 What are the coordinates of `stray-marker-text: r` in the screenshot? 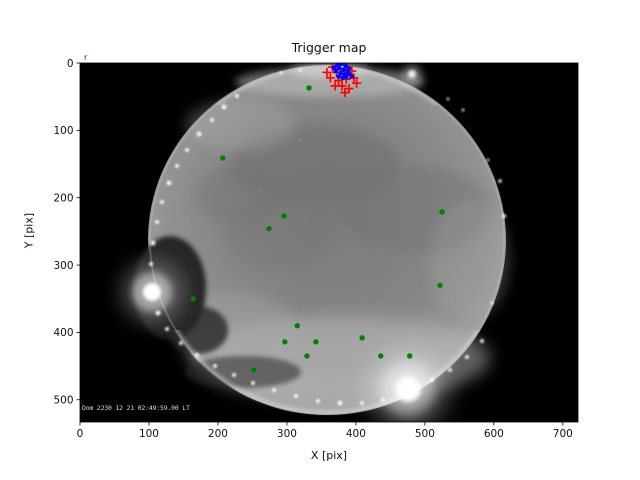 It's located at (86, 57).